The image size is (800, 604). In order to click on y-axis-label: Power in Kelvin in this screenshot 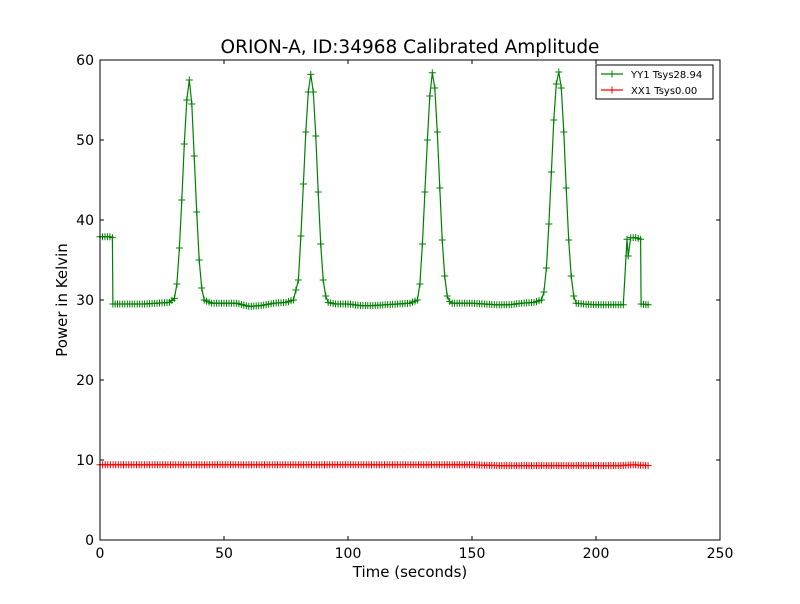, I will do `click(62, 300)`.